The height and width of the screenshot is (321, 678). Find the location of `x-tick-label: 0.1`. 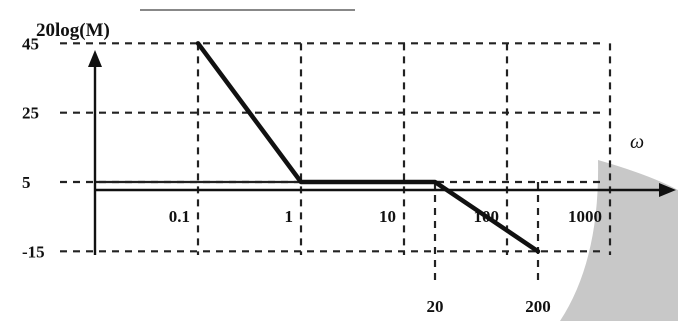

x-tick-label: 0.1 is located at coordinates (179, 216).